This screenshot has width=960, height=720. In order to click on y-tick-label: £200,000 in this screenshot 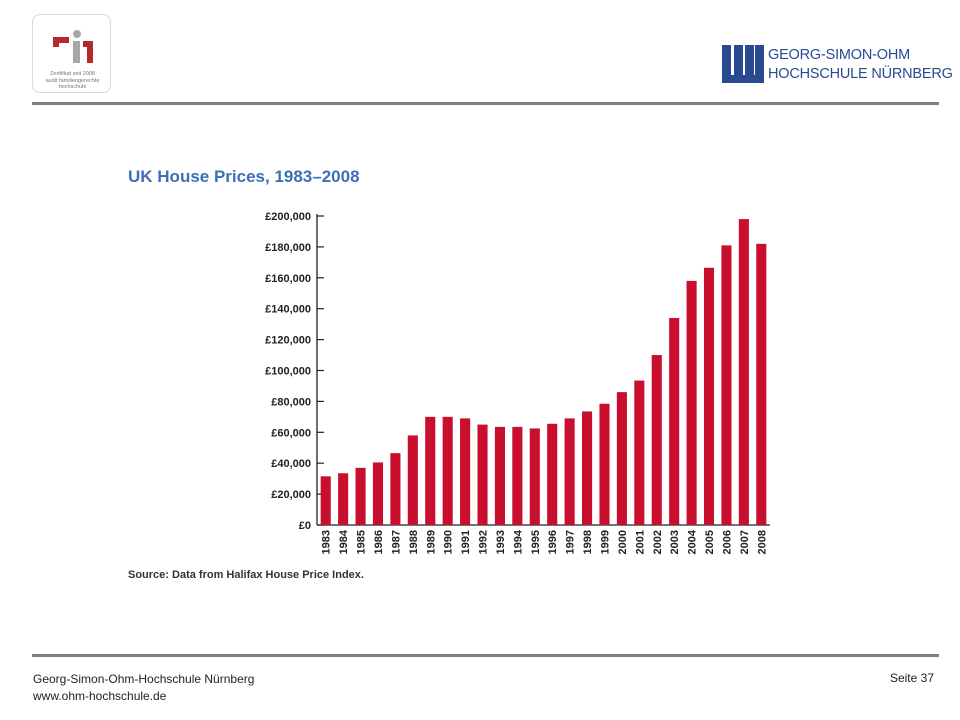, I will do `click(288, 217)`.